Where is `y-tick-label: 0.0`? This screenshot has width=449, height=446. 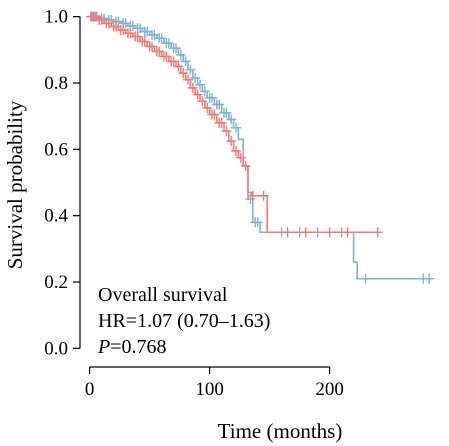
y-tick-label: 0.0 is located at coordinates (56, 348).